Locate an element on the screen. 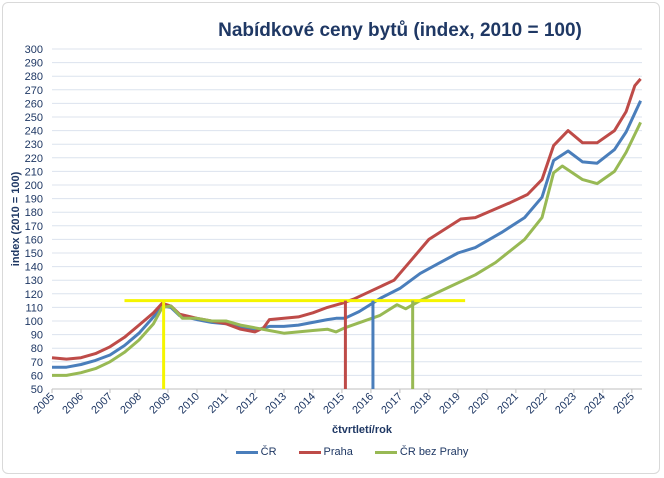 The height and width of the screenshot is (478, 664). x-tick-label: 2013 is located at coordinates (276, 404).